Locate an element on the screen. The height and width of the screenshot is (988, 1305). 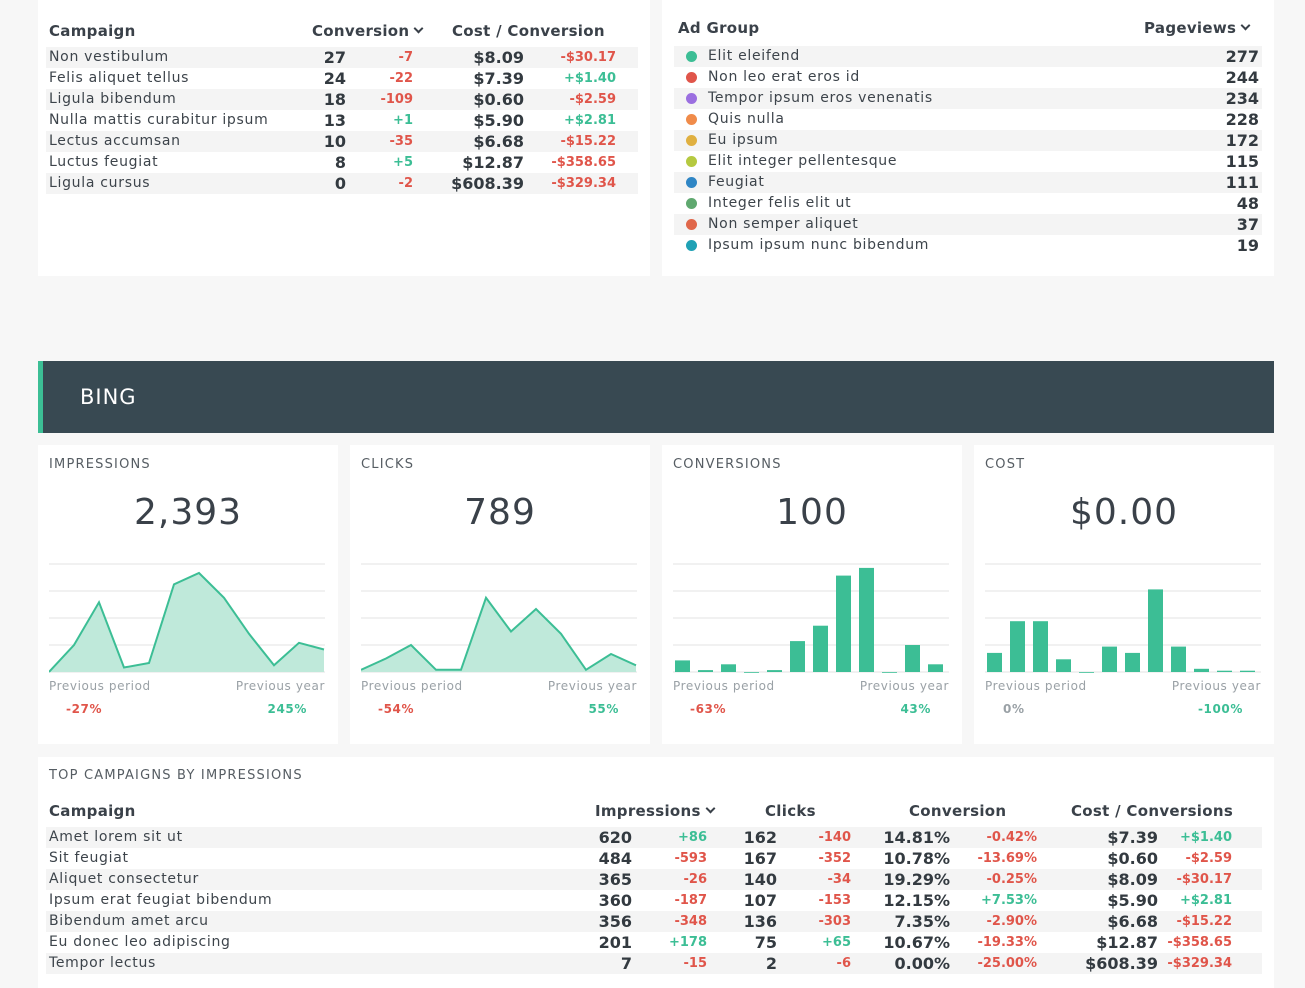
campaign-name: Ipsum erat feugiat bibendum is located at coordinates (161, 900).